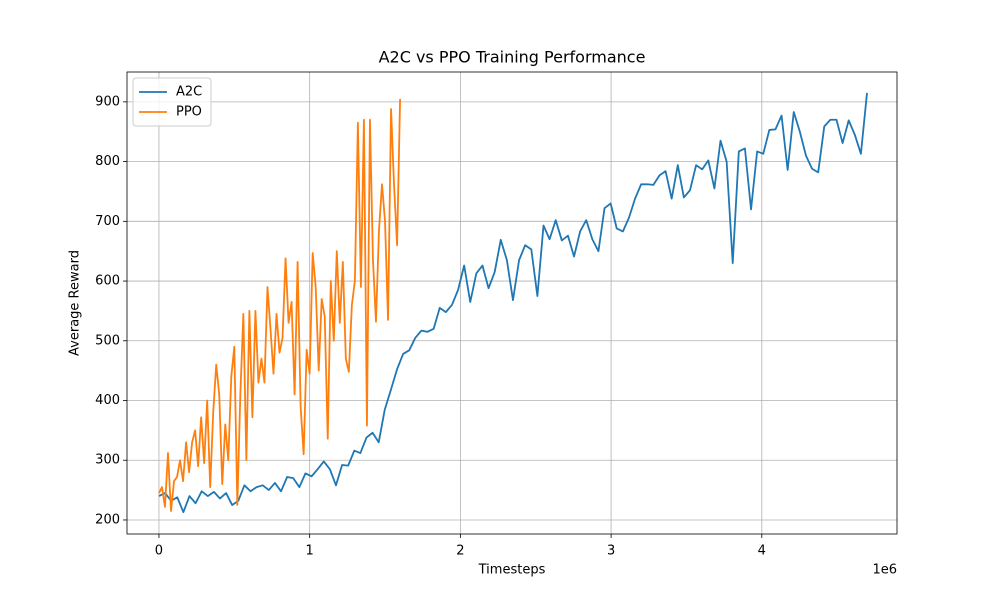 Image resolution: width=1000 pixels, height=600 pixels. What do you see at coordinates (762, 551) in the screenshot?
I see `x-tick-label: 4` at bounding box center [762, 551].